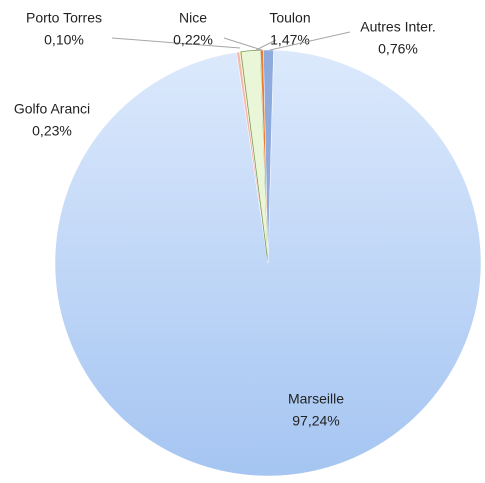 Image resolution: width=485 pixels, height=483 pixels. I want to click on slice-label: Nice, so click(193, 18).